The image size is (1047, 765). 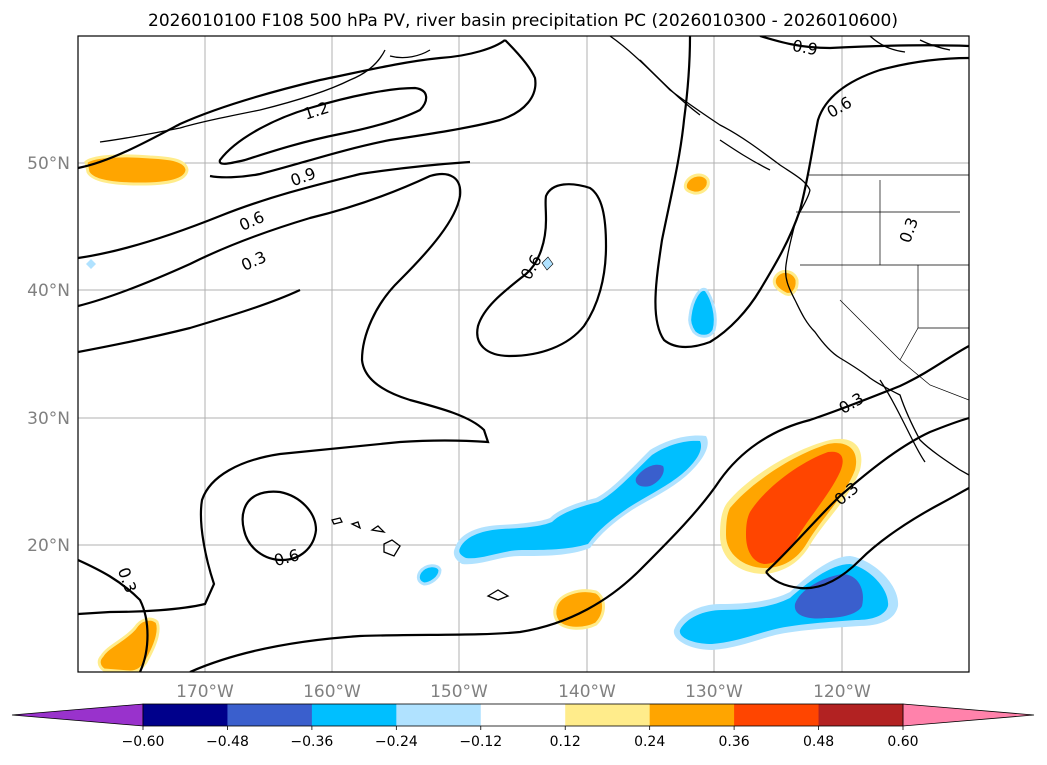 I want to click on contour-0-6-closed, so click(x=542, y=270).